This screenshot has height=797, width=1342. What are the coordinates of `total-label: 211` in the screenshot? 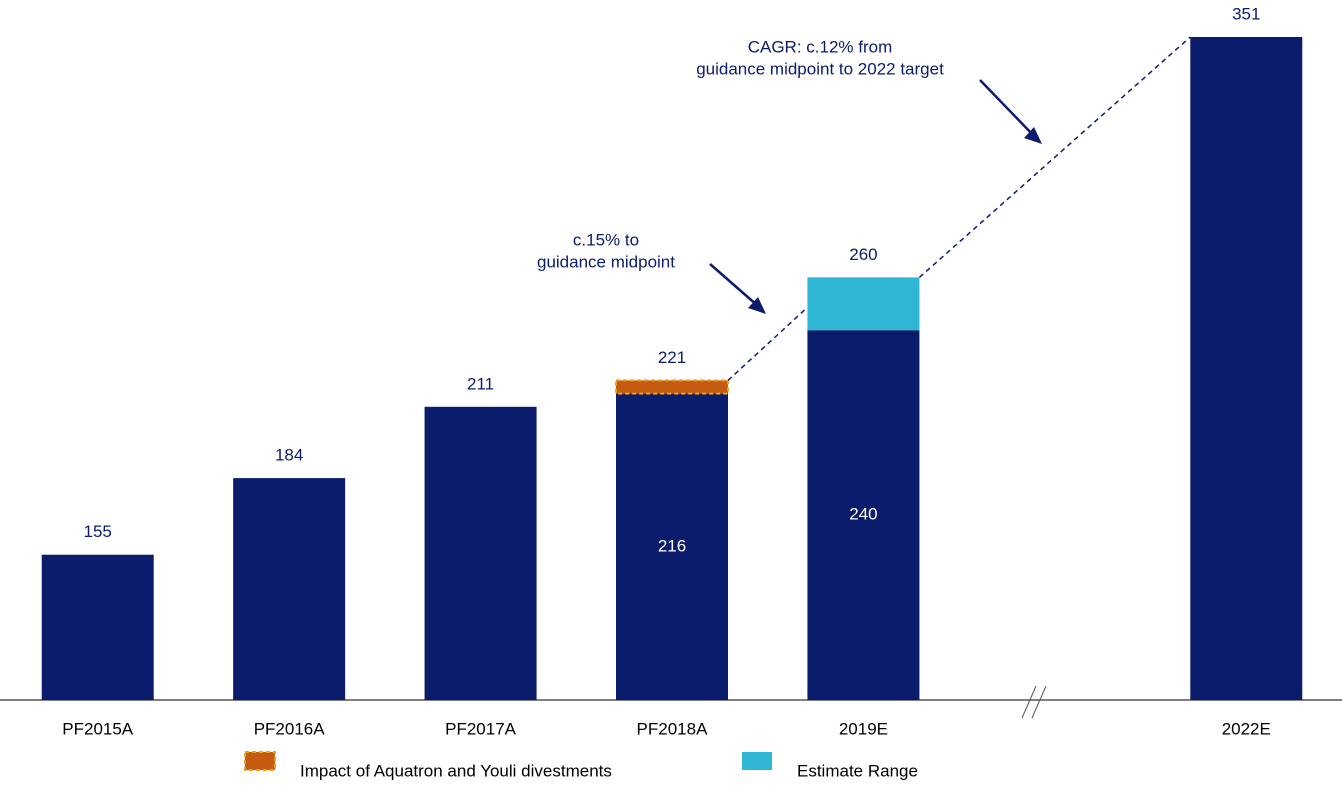 It's located at (480, 383).